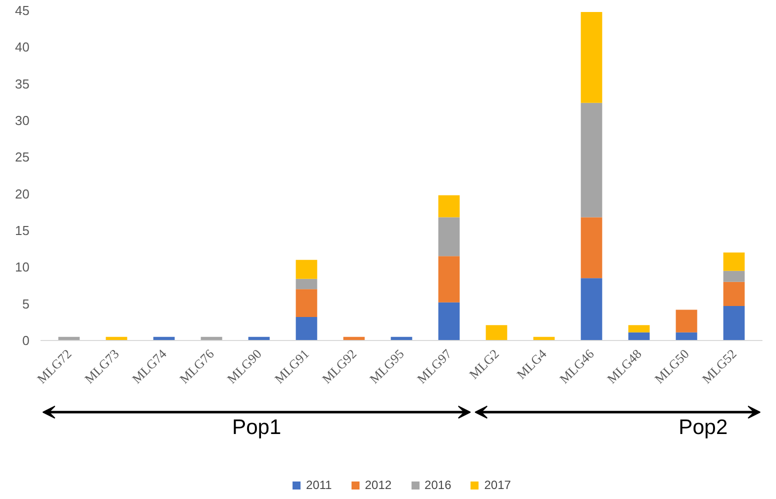  I want to click on y-tick-label: 20, so click(22, 194).